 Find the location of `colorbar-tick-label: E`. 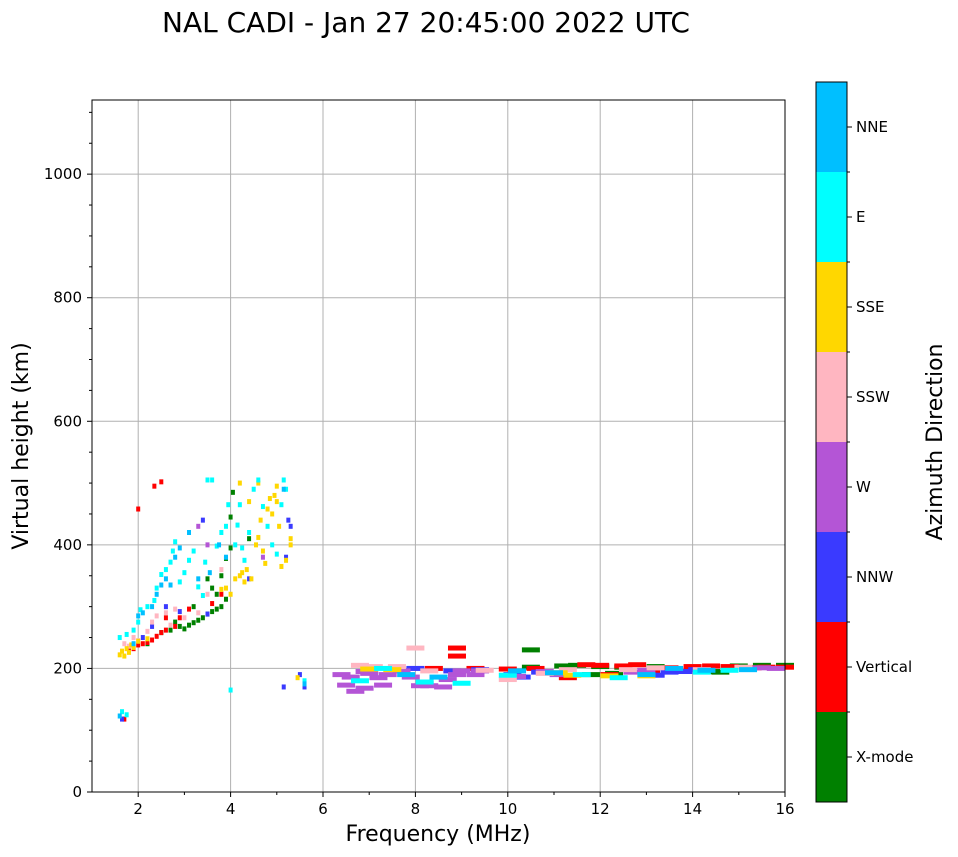

colorbar-tick-label: E is located at coordinates (860, 217).